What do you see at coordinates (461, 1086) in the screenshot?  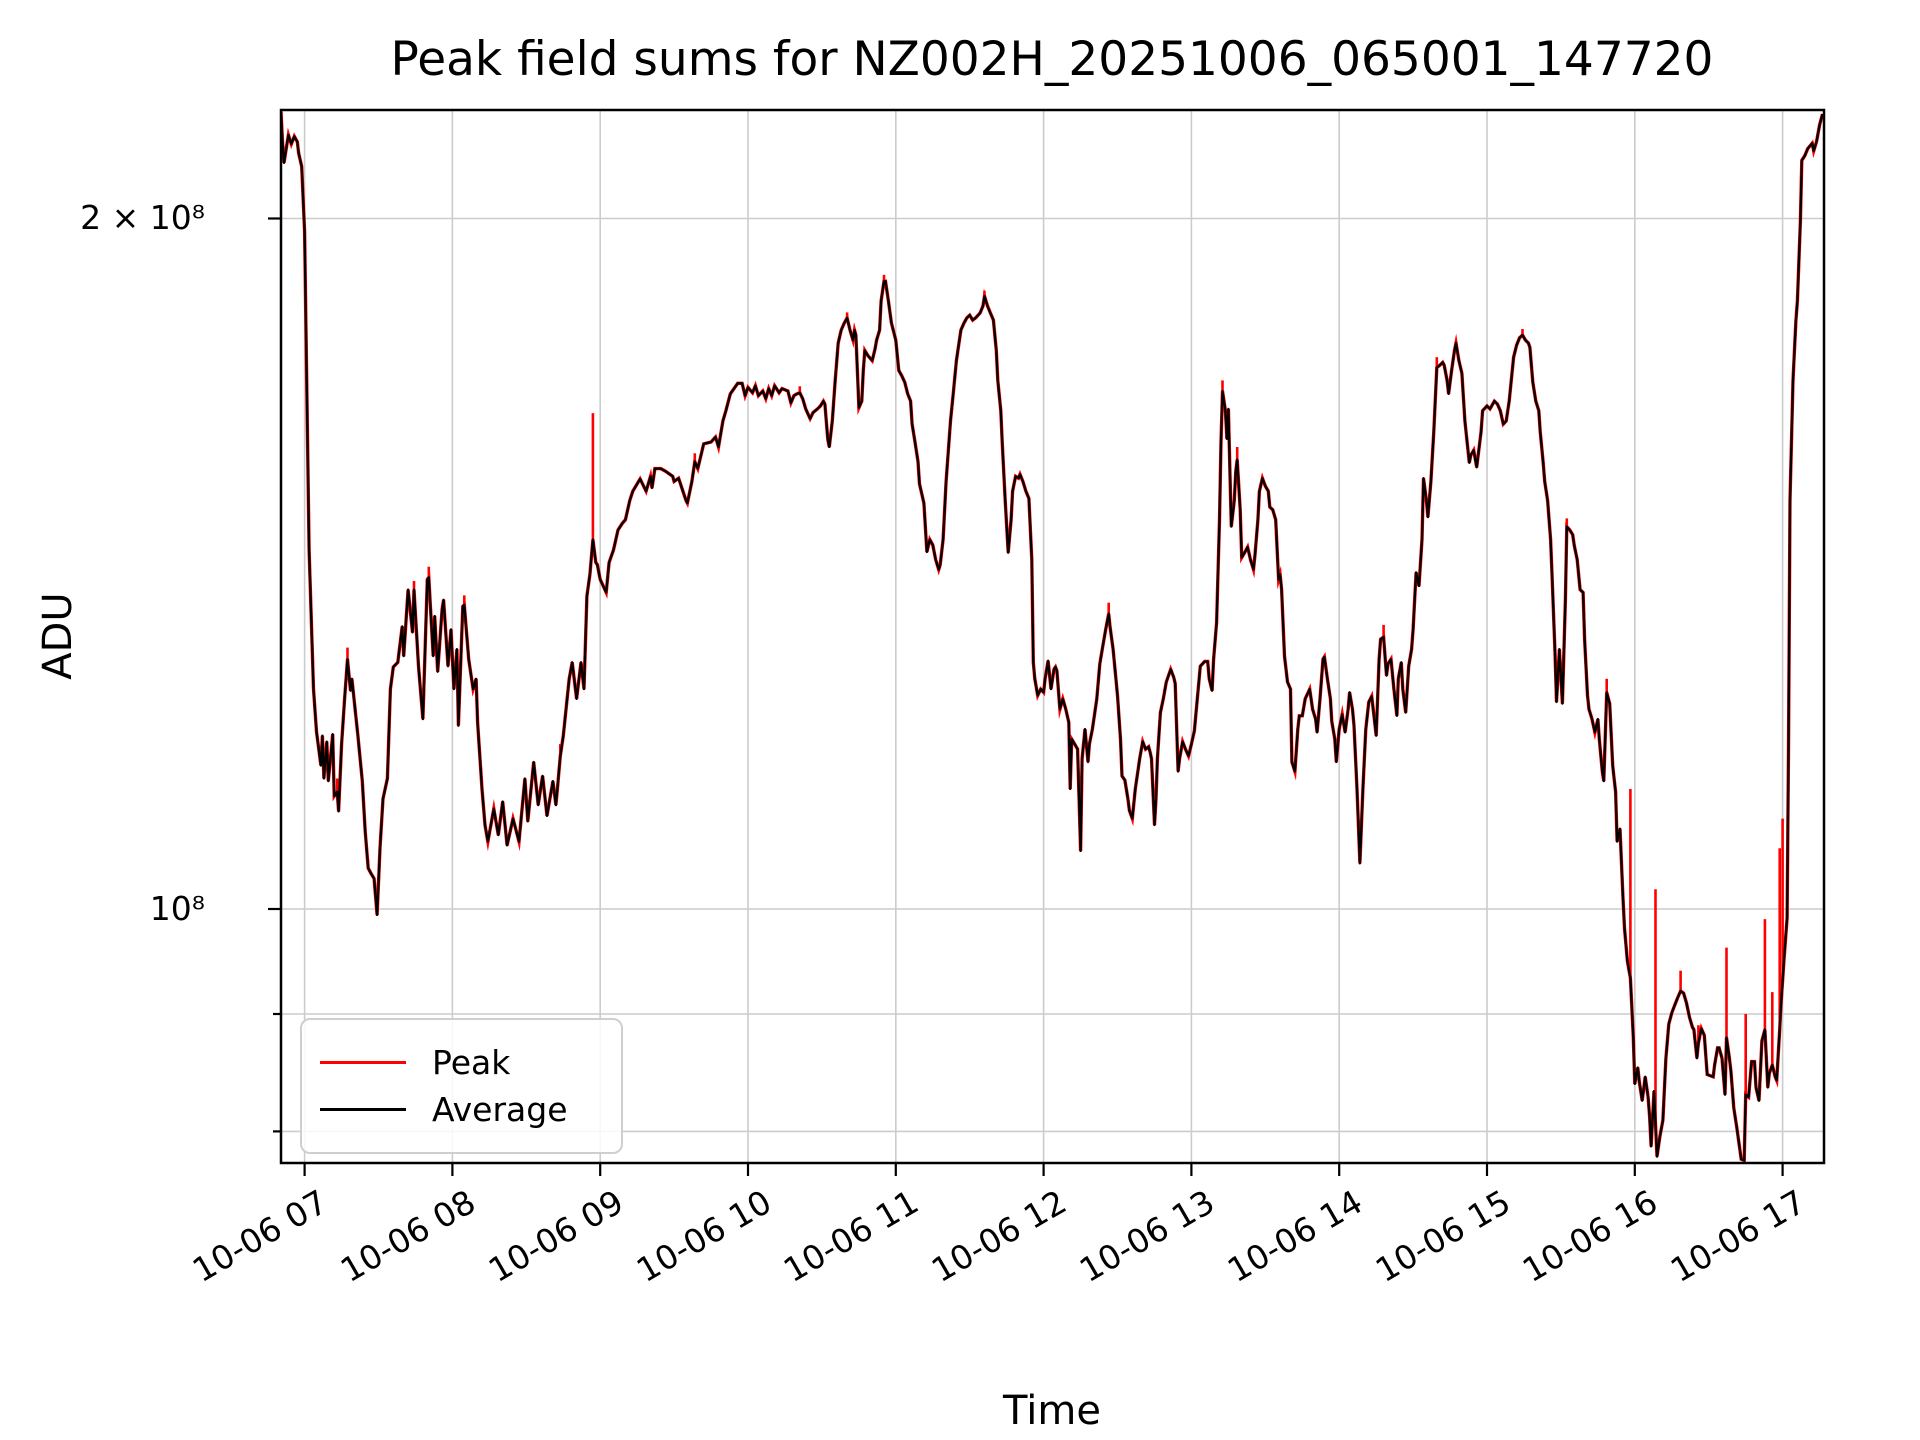 I see `legend: Peak Average` at bounding box center [461, 1086].